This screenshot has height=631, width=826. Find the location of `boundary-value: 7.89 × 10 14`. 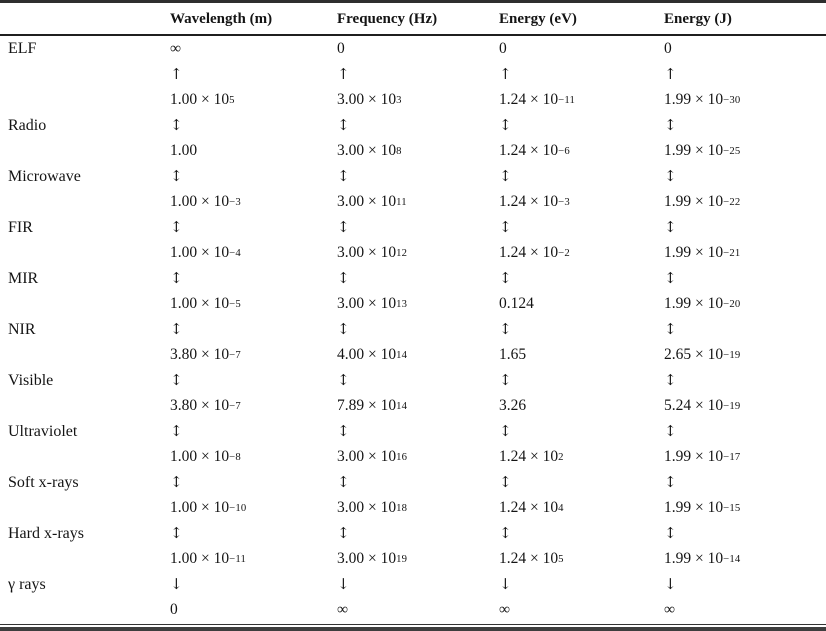

boundary-value: 7.89 × 10 14 is located at coordinates (372, 405).